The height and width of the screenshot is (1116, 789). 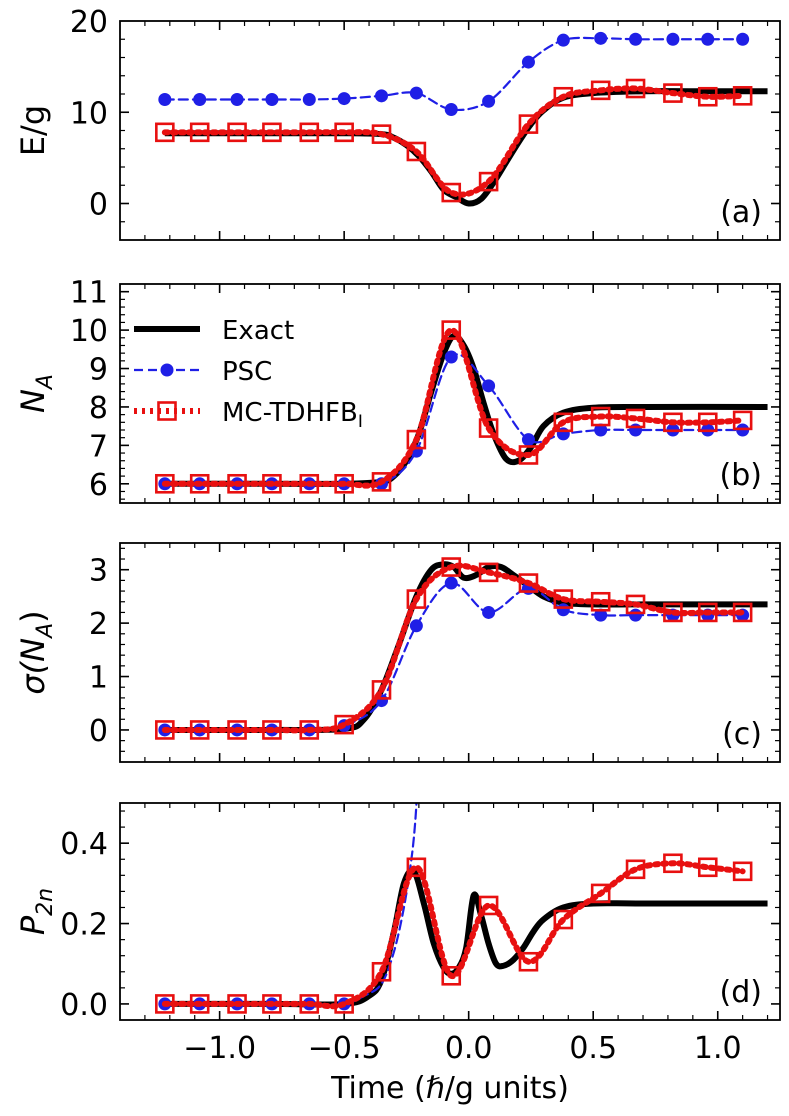 What do you see at coordinates (89, 331) in the screenshot?
I see `y-tick-label: 10` at bounding box center [89, 331].